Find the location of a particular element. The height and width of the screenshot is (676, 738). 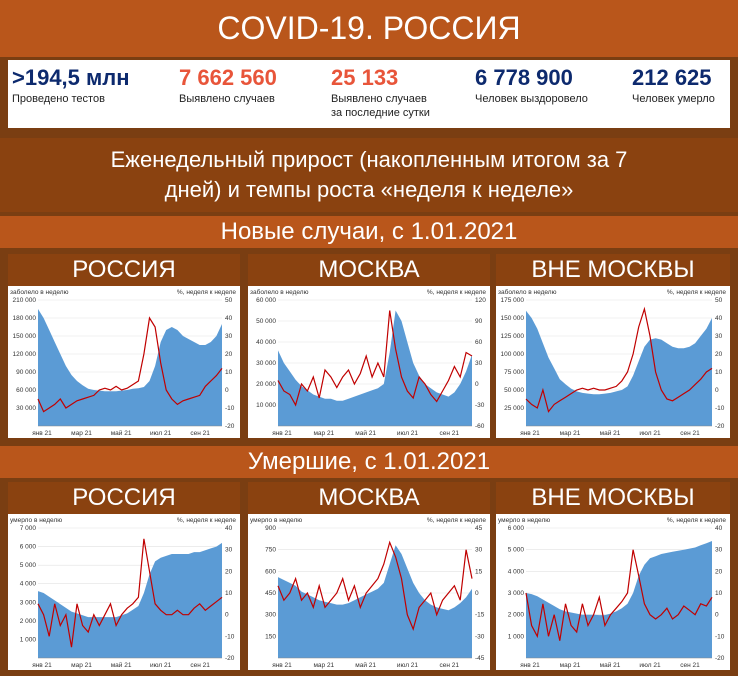

stat-daily-cases-label: Выявлено случаев is located at coordinates (379, 99).